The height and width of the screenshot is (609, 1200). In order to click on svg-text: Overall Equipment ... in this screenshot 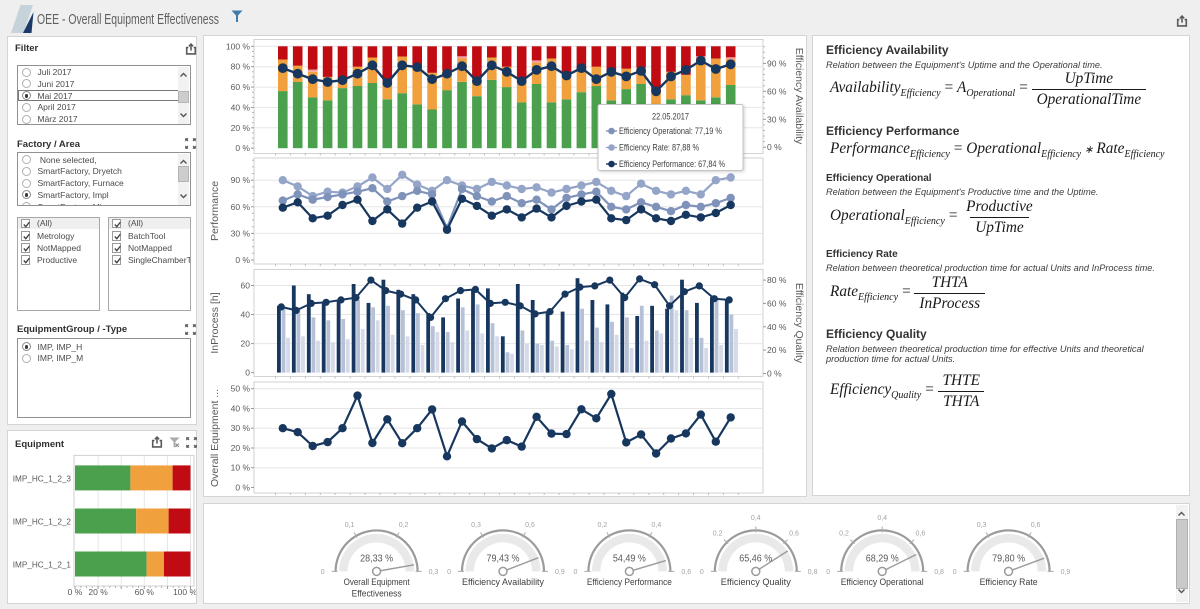, I will do `click(215, 438)`.